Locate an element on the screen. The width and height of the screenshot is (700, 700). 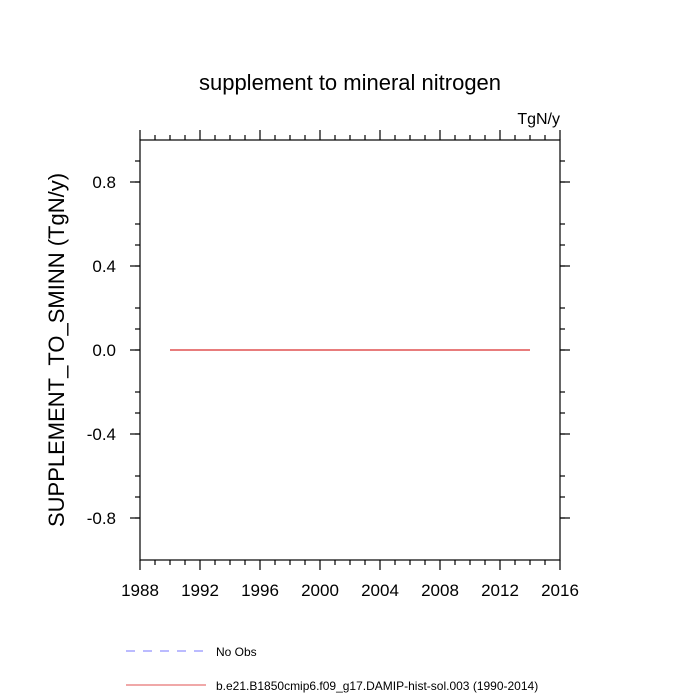
x-tick-label: 2004 is located at coordinates (380, 590).